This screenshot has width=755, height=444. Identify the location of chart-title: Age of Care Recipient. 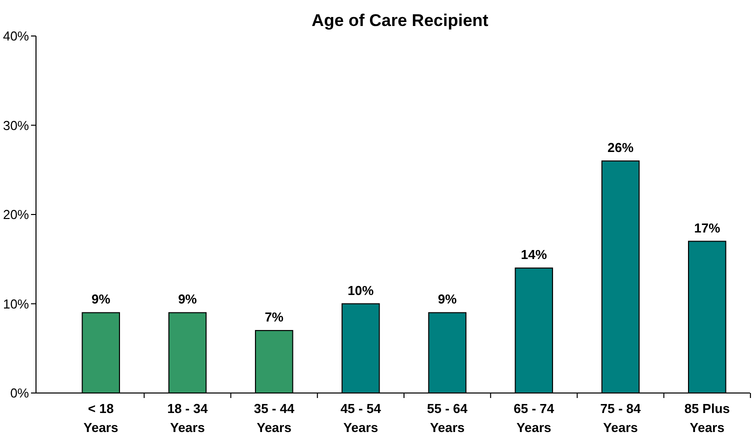
(400, 20).